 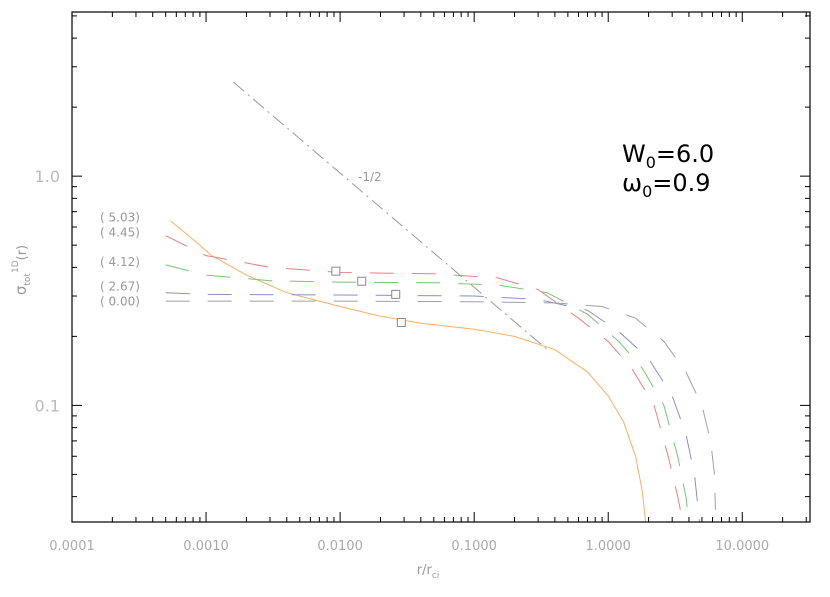 What do you see at coordinates (608, 546) in the screenshot?
I see `x-tick-label: 1.0000` at bounding box center [608, 546].